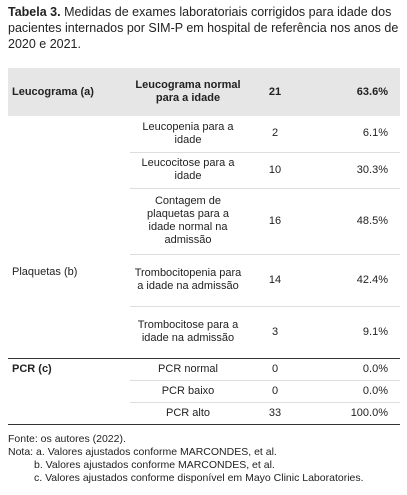 The height and width of the screenshot is (495, 407). What do you see at coordinates (188, 170) in the screenshot?
I see `cell: Leucocitose para a idade` at bounding box center [188, 170].